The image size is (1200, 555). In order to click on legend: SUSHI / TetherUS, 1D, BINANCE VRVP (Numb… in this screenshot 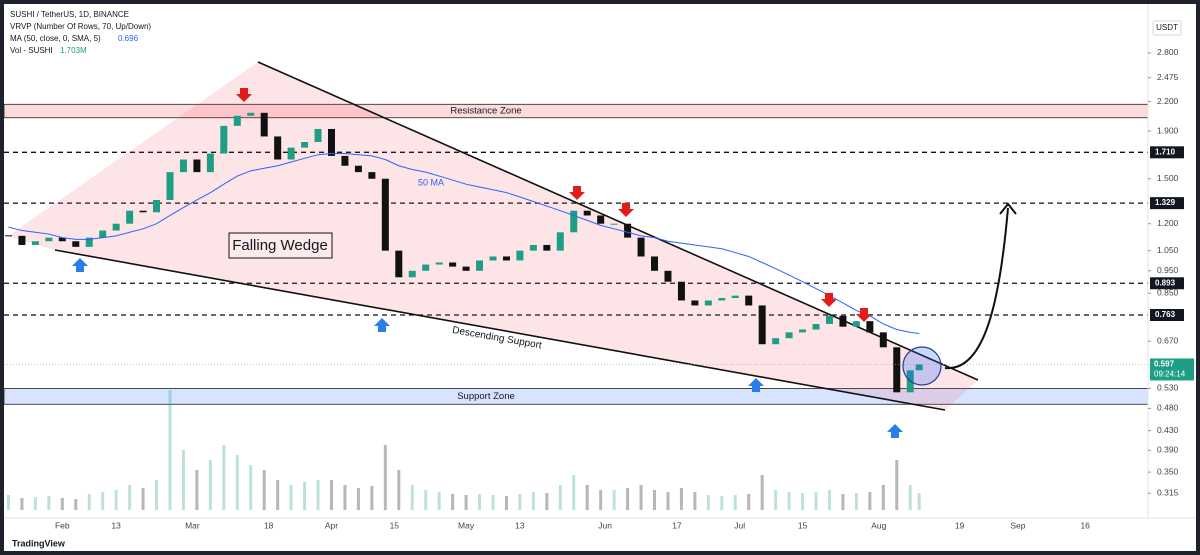, I will do `click(80, 32)`.